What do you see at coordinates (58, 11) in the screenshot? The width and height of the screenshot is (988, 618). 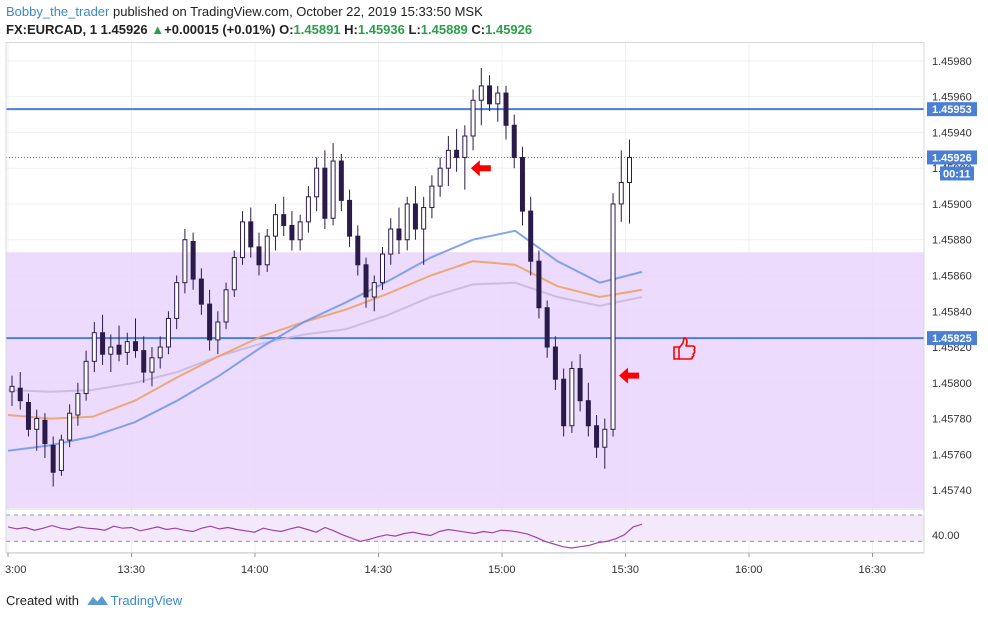 I see `author-name: Bobby_the_trader` at bounding box center [58, 11].